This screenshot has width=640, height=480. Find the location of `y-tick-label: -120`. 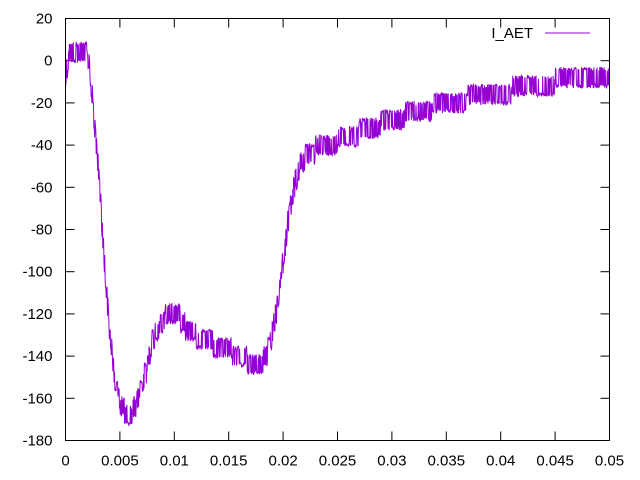

y-tick-label: -120 is located at coordinates (37, 314).